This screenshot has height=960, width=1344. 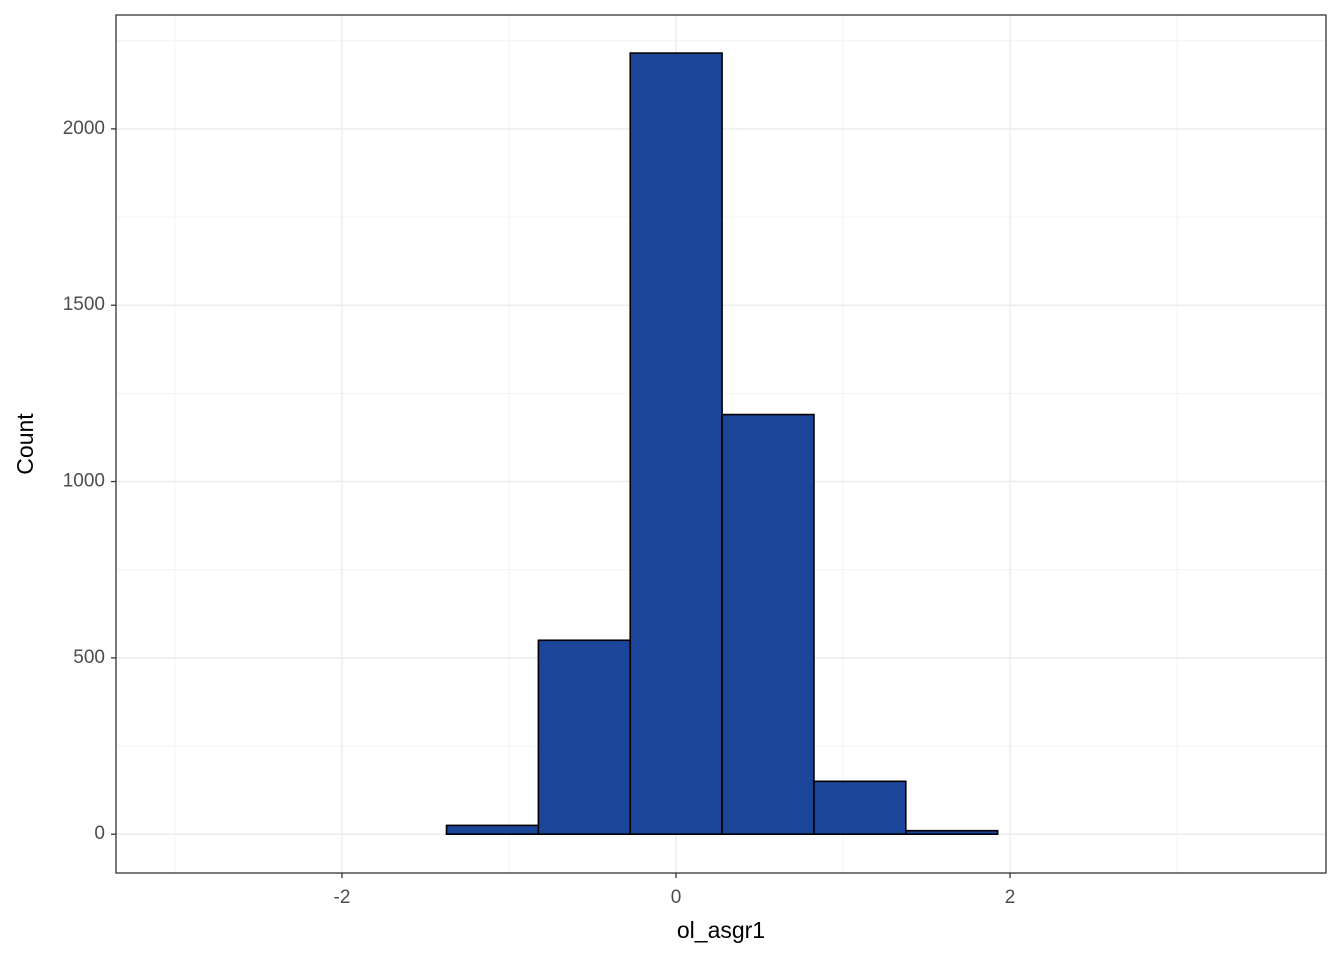 What do you see at coordinates (342, 897) in the screenshot?
I see `x-tick-label: -2` at bounding box center [342, 897].